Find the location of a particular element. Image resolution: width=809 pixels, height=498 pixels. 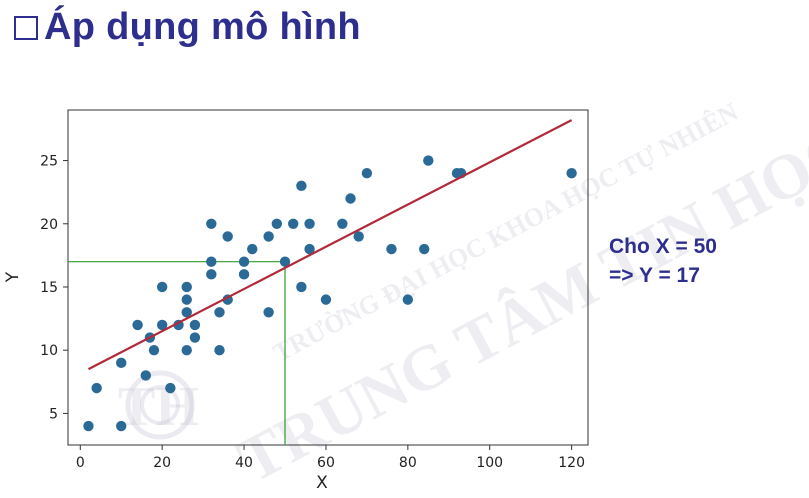

slide-title-text: Áp dụng mô hình is located at coordinates (202, 27).